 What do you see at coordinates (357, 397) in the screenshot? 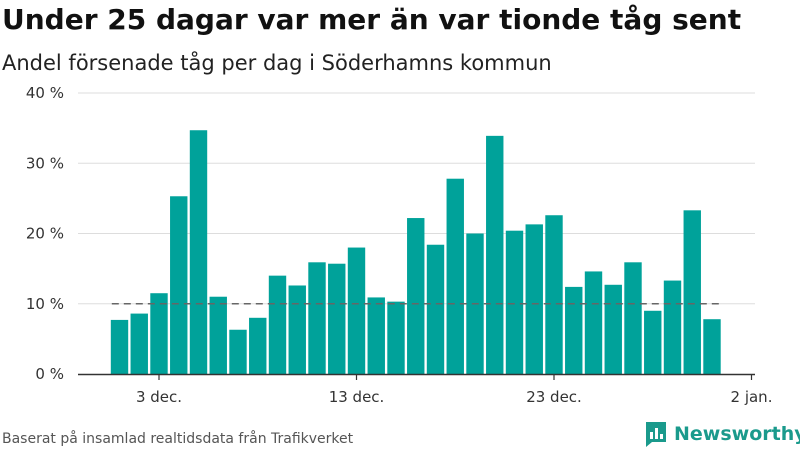
I see `x-tick-label: 13 dec.` at bounding box center [357, 397].